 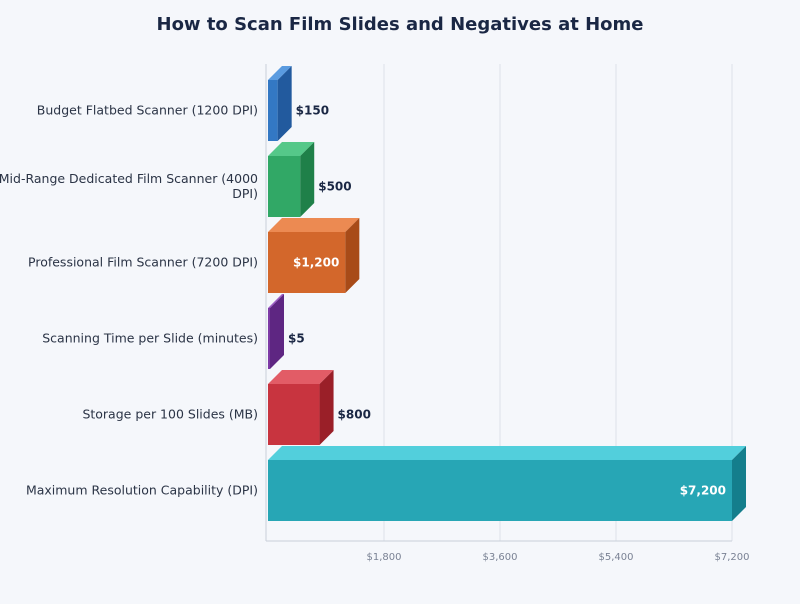 I want to click on x-tick-label: $5,400, so click(x=616, y=557).